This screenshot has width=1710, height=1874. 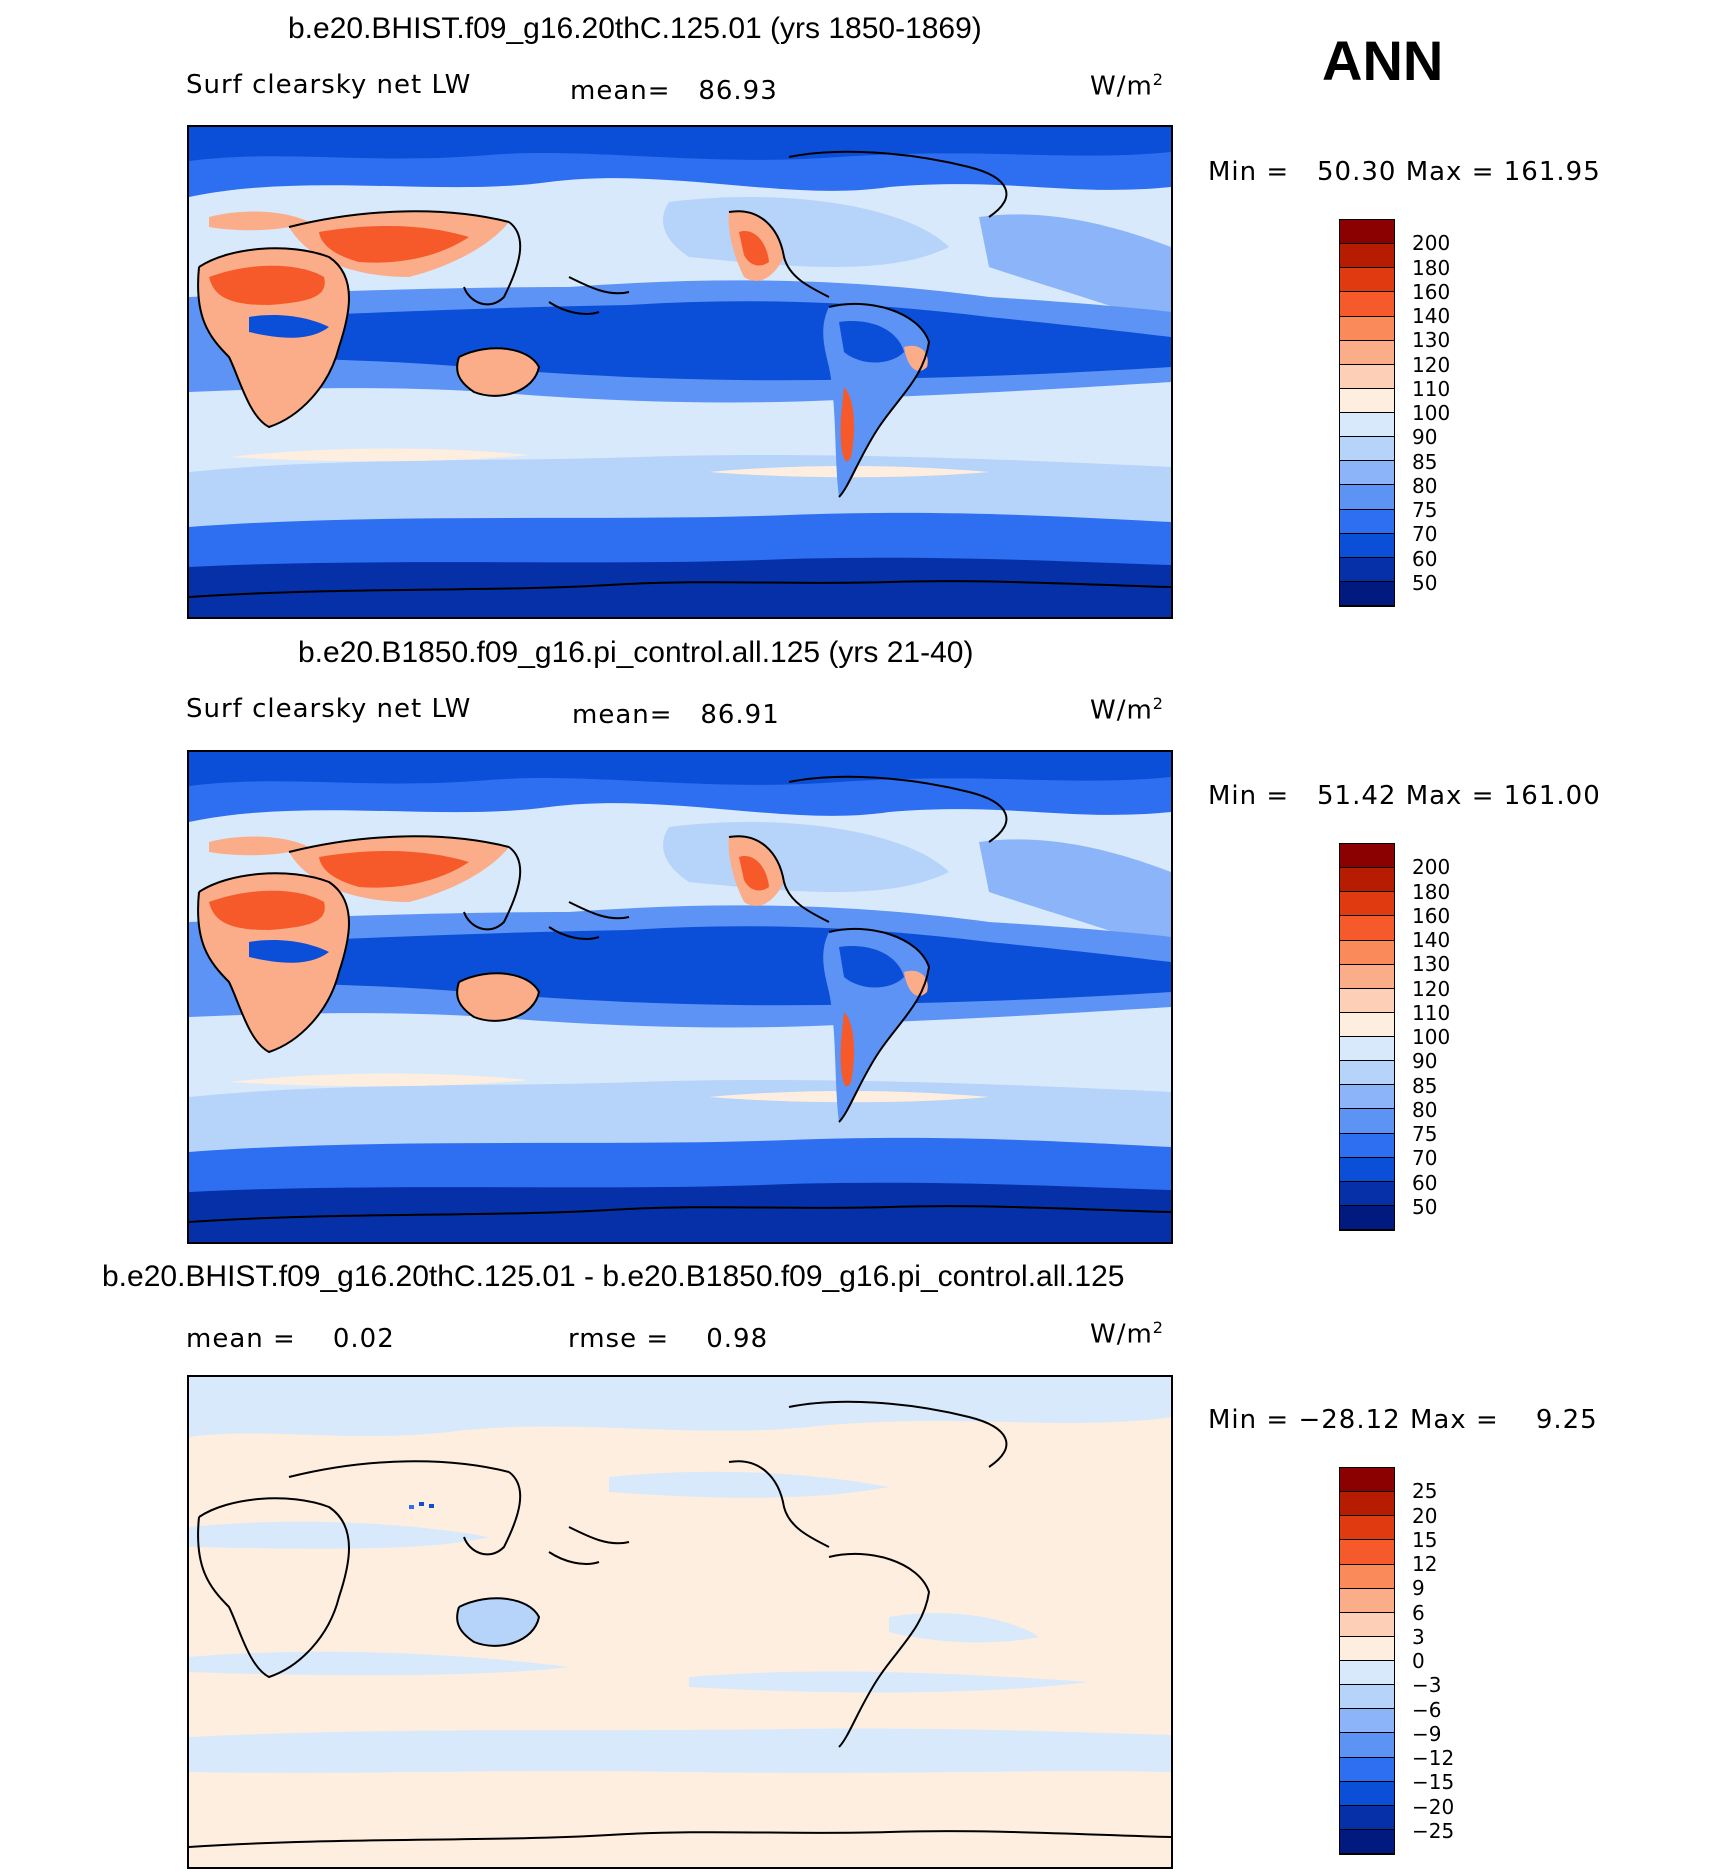 I want to click on colorbar-tick-label: −15, so click(x=1433, y=1782).